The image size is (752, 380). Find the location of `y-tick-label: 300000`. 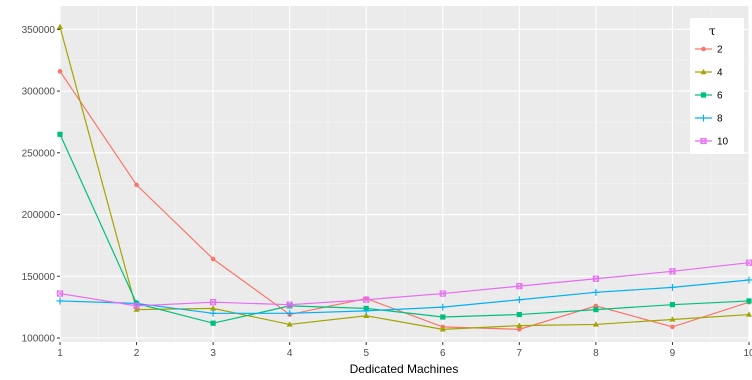

y-tick-label: 300000 is located at coordinates (39, 92).